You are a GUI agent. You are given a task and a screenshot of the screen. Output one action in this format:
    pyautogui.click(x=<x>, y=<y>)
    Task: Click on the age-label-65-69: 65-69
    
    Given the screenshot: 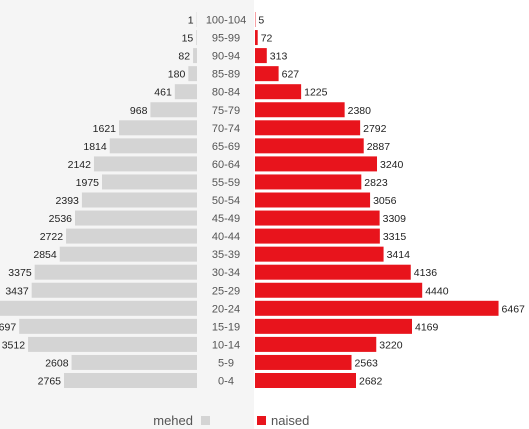 What is the action you would take?
    pyautogui.click(x=226, y=147)
    